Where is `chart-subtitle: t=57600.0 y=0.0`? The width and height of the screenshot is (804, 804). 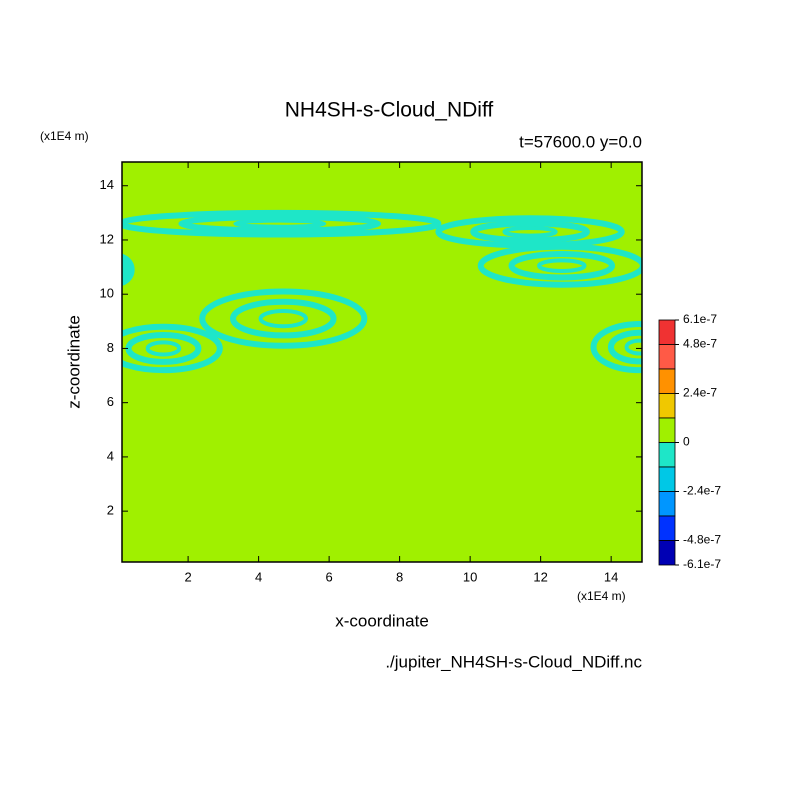 chart-subtitle: t=57600.0 y=0.0 is located at coordinates (580, 141).